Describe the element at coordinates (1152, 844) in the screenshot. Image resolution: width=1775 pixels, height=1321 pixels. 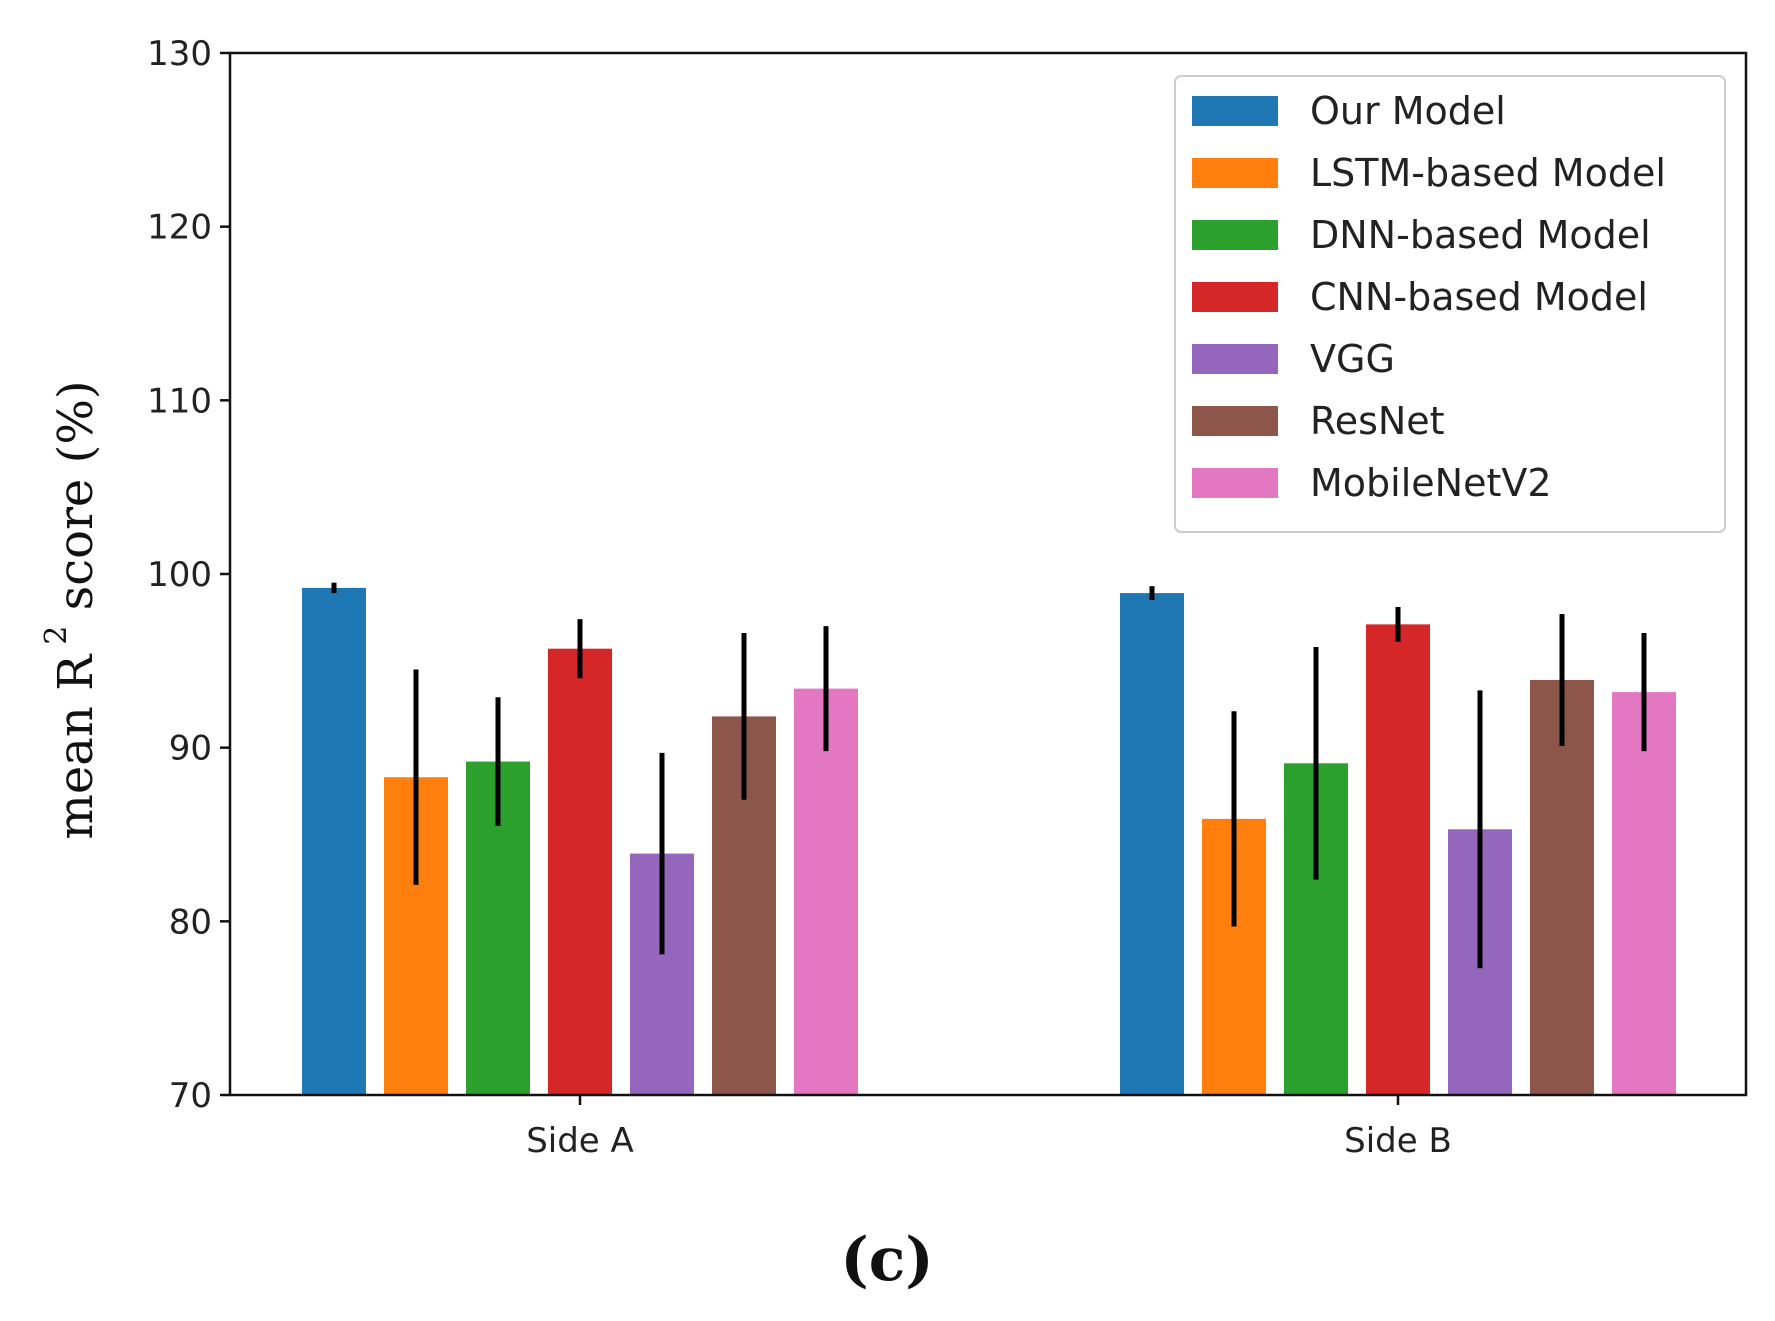
I see `bar-our-model-side-b` at that location.